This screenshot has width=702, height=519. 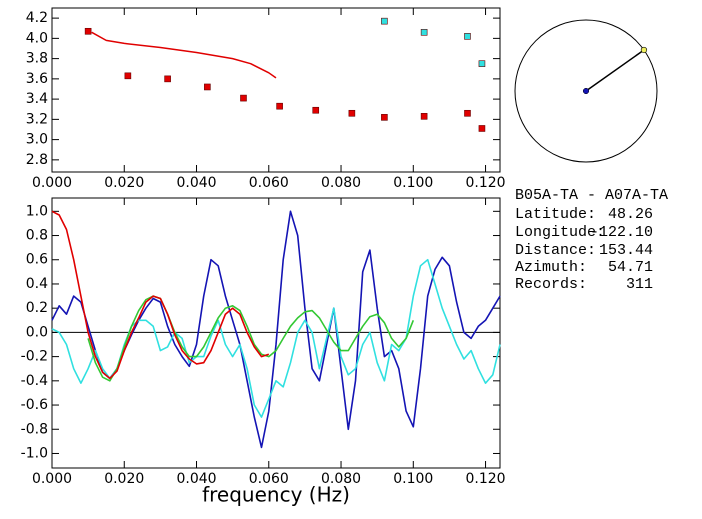 What do you see at coordinates (37, 160) in the screenshot?
I see `y-tick-label: 2.8` at bounding box center [37, 160].